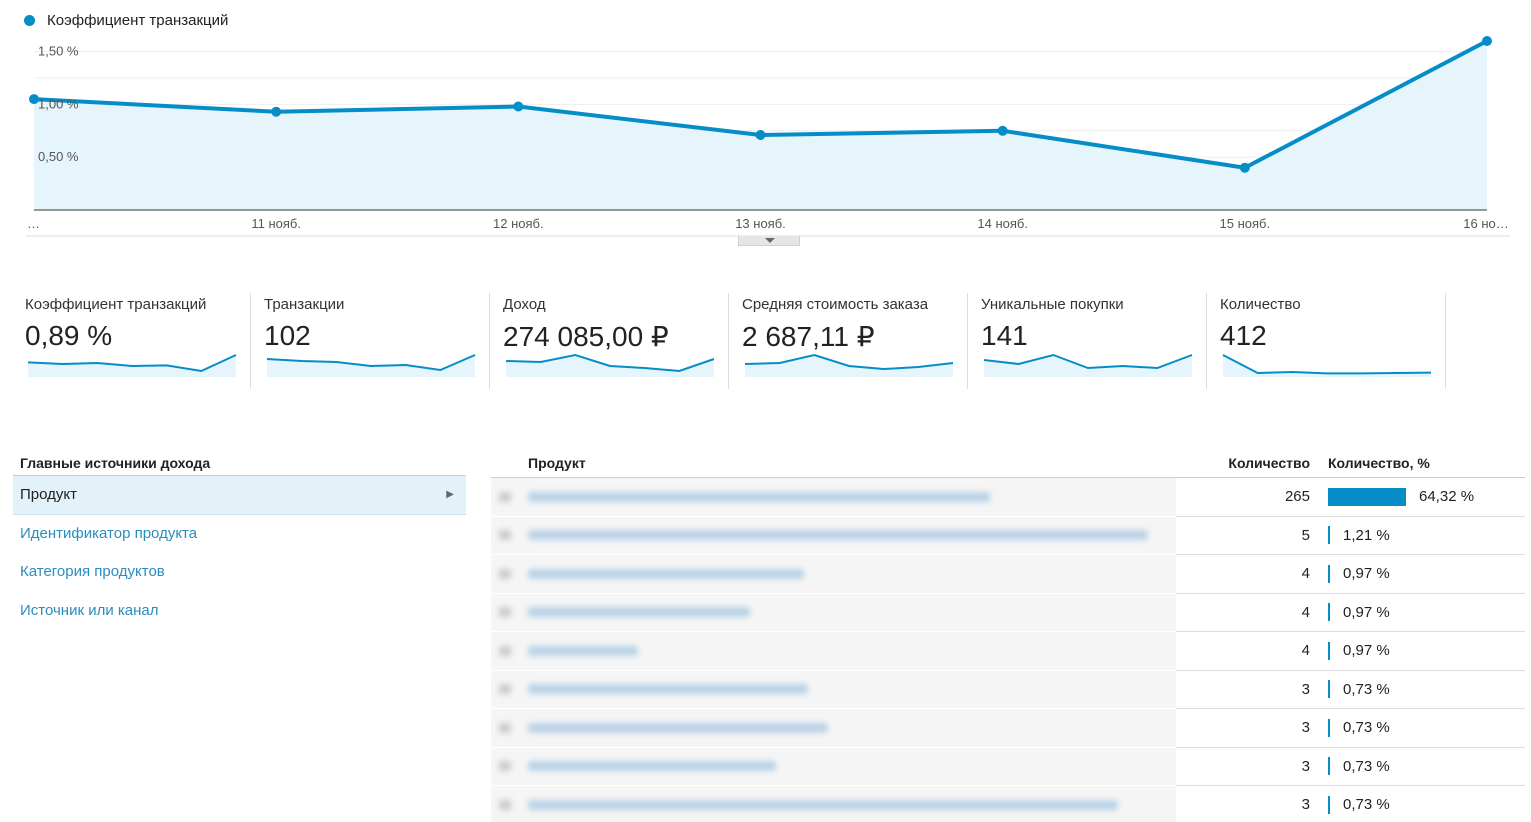 This screenshot has height=822, width=1531. What do you see at coordinates (239, 534) in the screenshot?
I see `source-item: Идентификатор продукта` at bounding box center [239, 534].